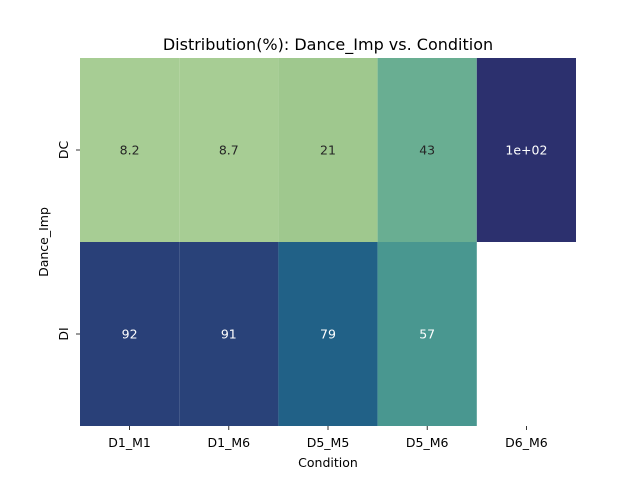 This screenshot has height=480, width=640. I want to click on x-tick-label: D5_M6, so click(427, 442).